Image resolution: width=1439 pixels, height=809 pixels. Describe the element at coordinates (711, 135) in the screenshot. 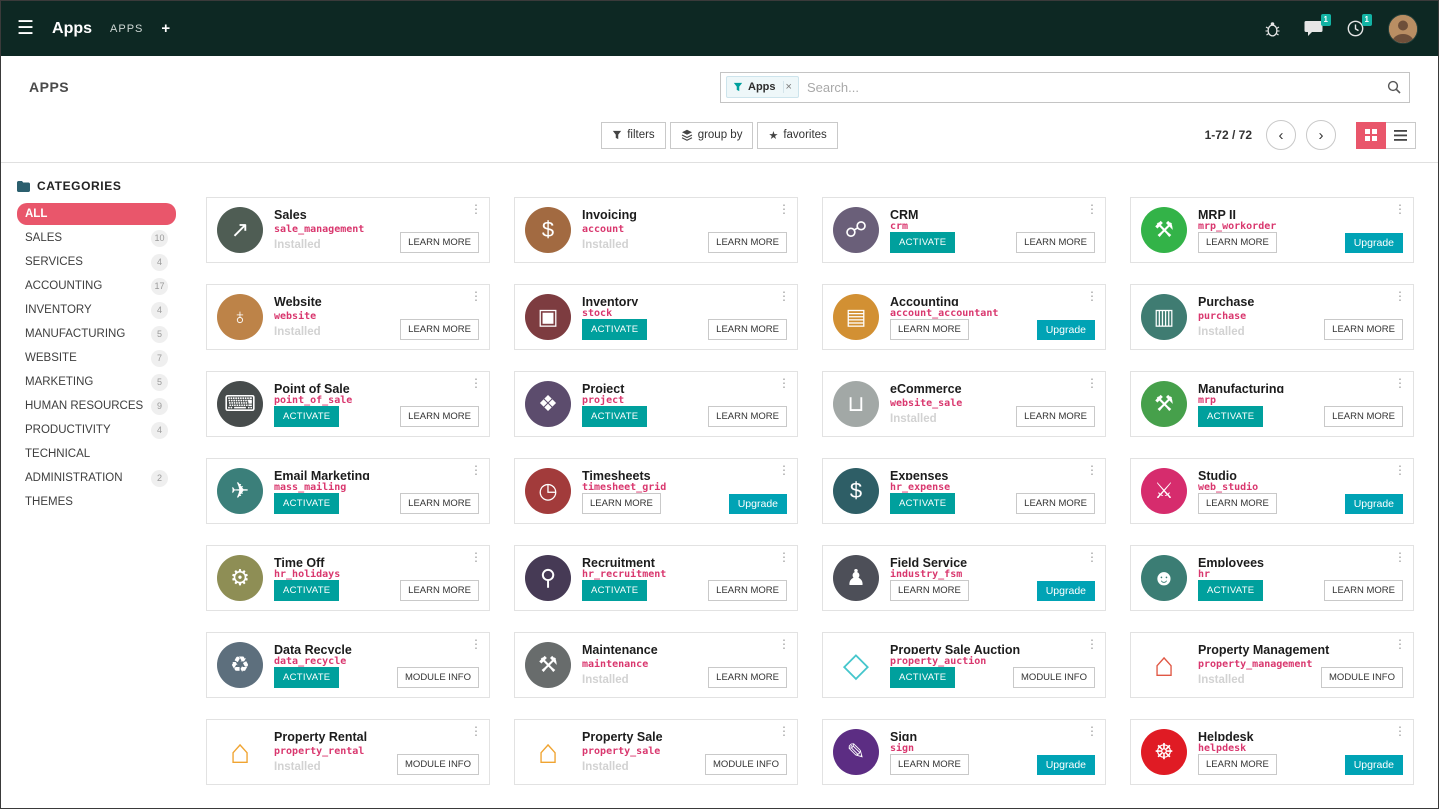

I see `group-by-button: group by` at that location.